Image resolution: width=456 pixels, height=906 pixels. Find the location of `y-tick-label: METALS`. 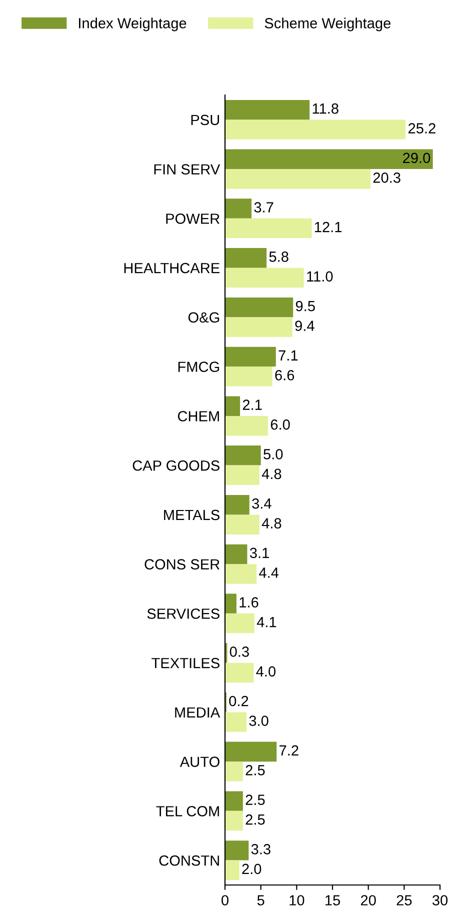

y-tick-label: METALS is located at coordinates (192, 515).